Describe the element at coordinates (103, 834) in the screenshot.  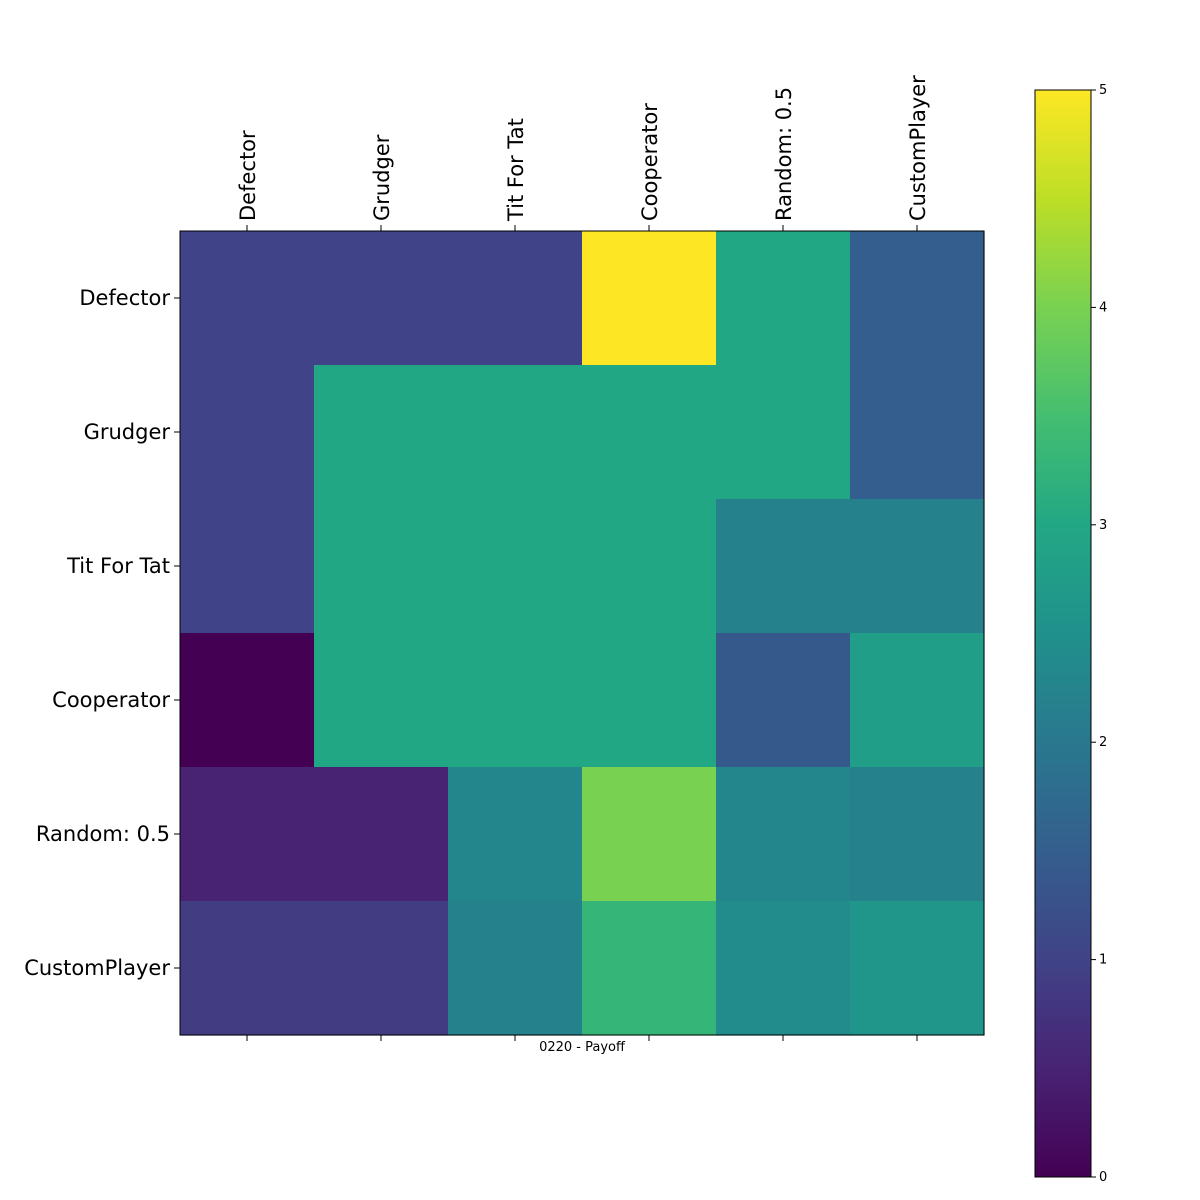
I see `y-tick-label: Random: 0.5` at that location.